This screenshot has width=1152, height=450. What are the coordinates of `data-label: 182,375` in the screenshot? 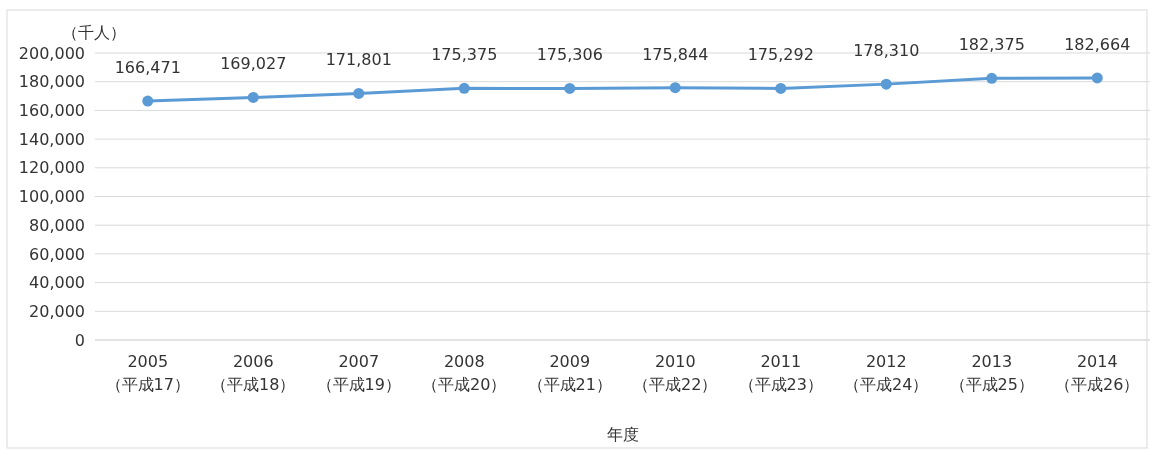 It's located at (991, 45).